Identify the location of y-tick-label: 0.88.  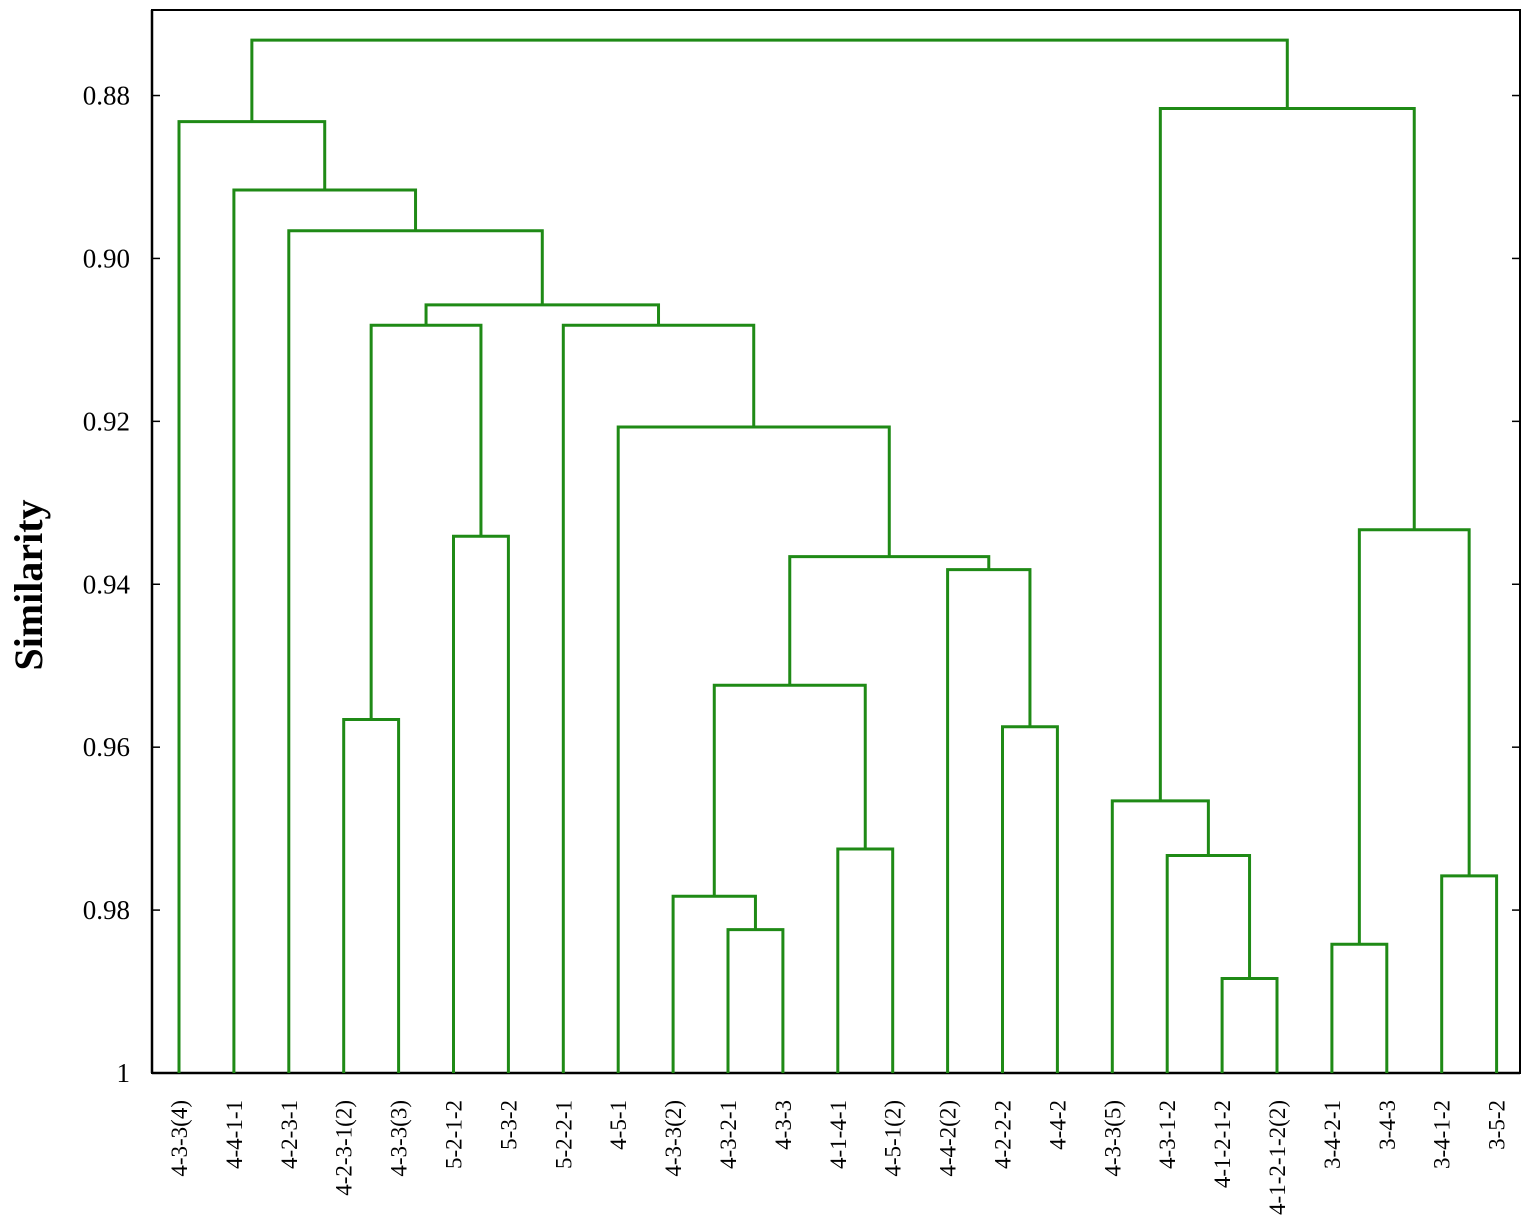
(106, 96).